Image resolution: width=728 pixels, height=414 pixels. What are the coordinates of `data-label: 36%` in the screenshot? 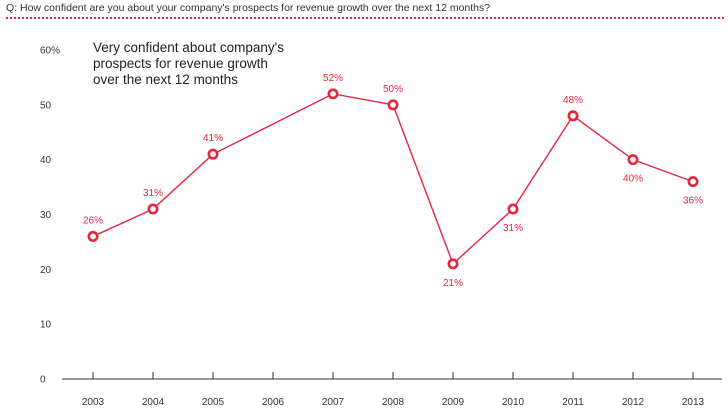 It's located at (693, 201).